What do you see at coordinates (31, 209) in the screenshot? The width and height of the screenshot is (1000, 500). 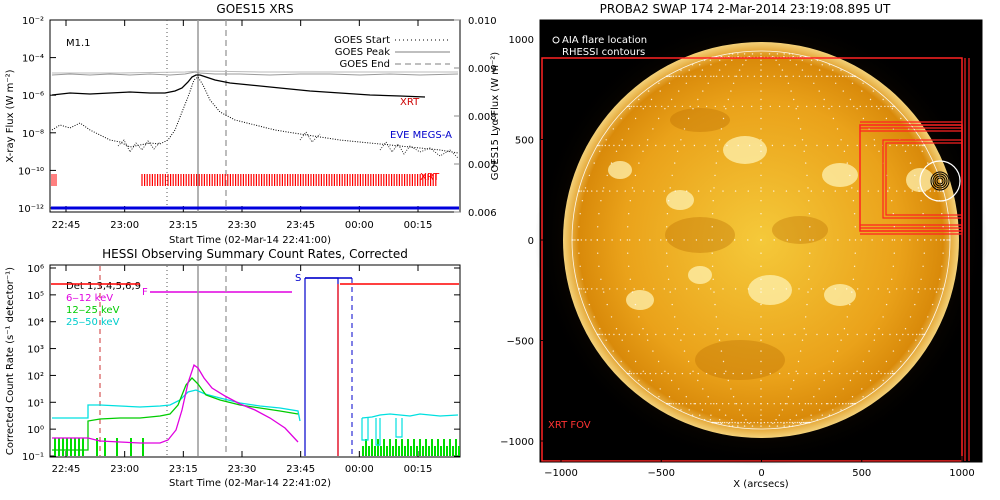 I see `goes-yl-tick-label: 10⁻¹²` at bounding box center [31, 209].